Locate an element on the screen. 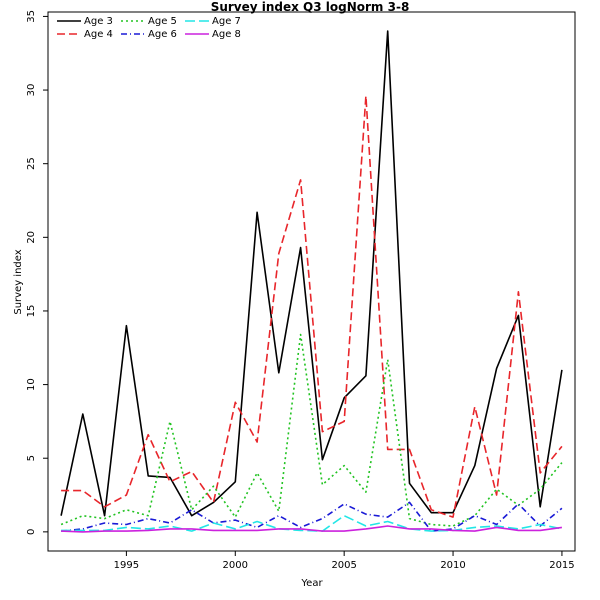 This screenshot has height=600, width=600. x-tick-label-2015: 2015 is located at coordinates (561, 565).